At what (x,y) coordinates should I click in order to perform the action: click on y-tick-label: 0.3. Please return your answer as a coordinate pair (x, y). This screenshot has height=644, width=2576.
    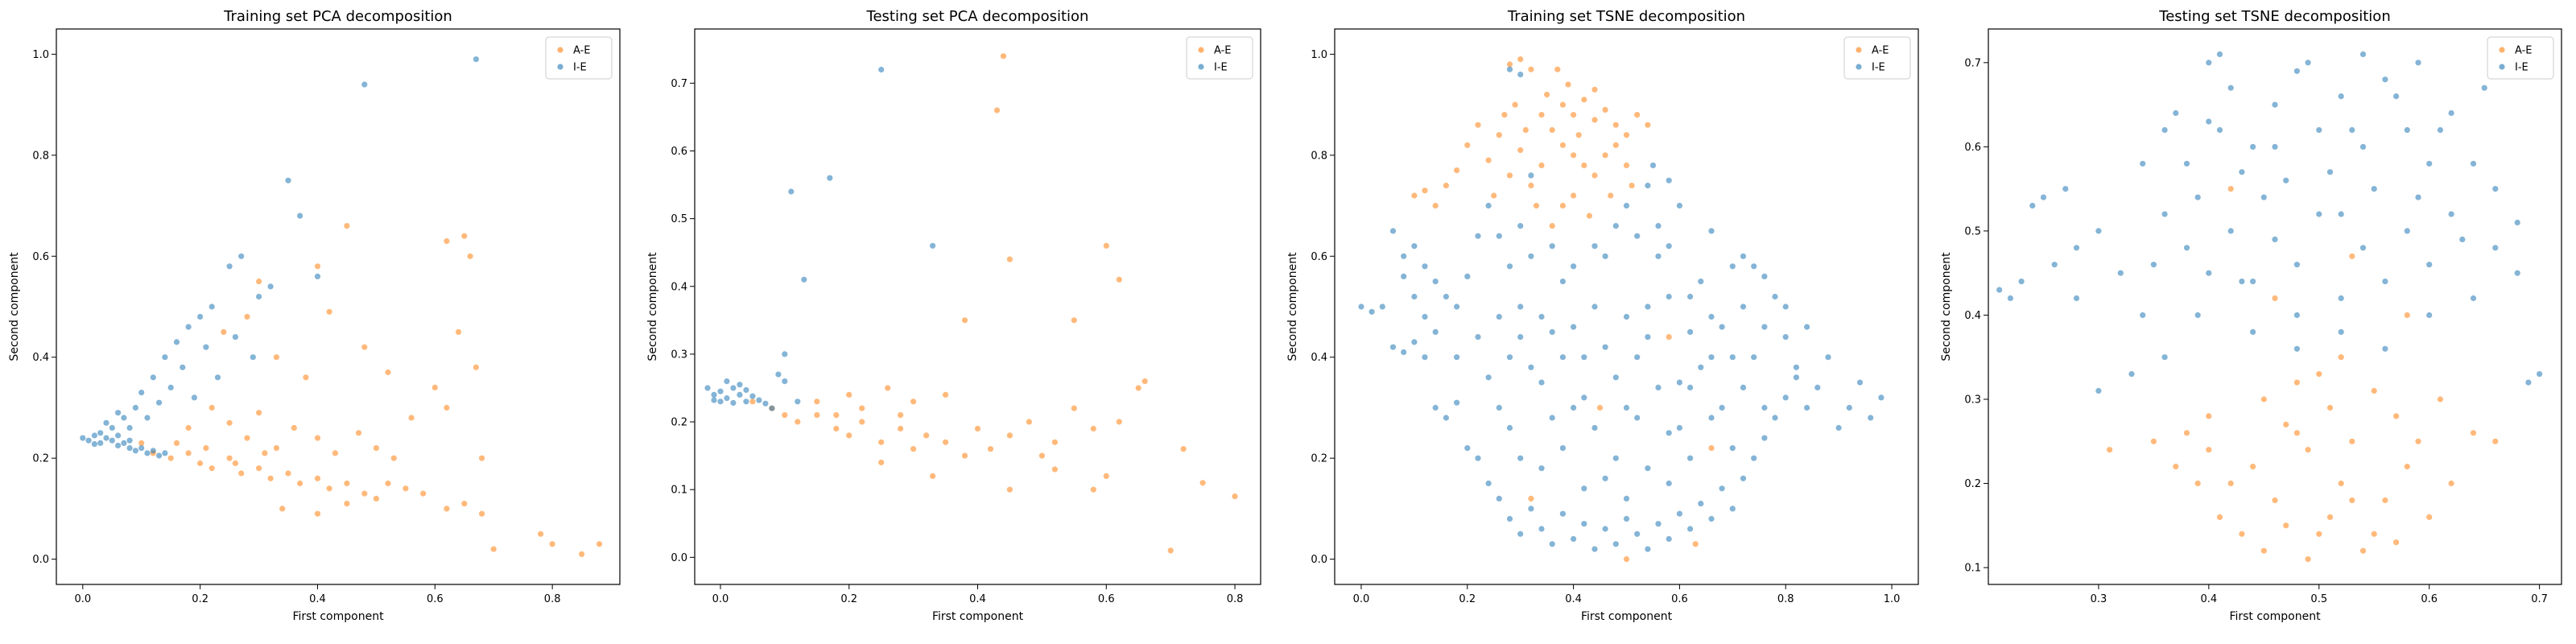
    Looking at the image, I should click on (1972, 400).